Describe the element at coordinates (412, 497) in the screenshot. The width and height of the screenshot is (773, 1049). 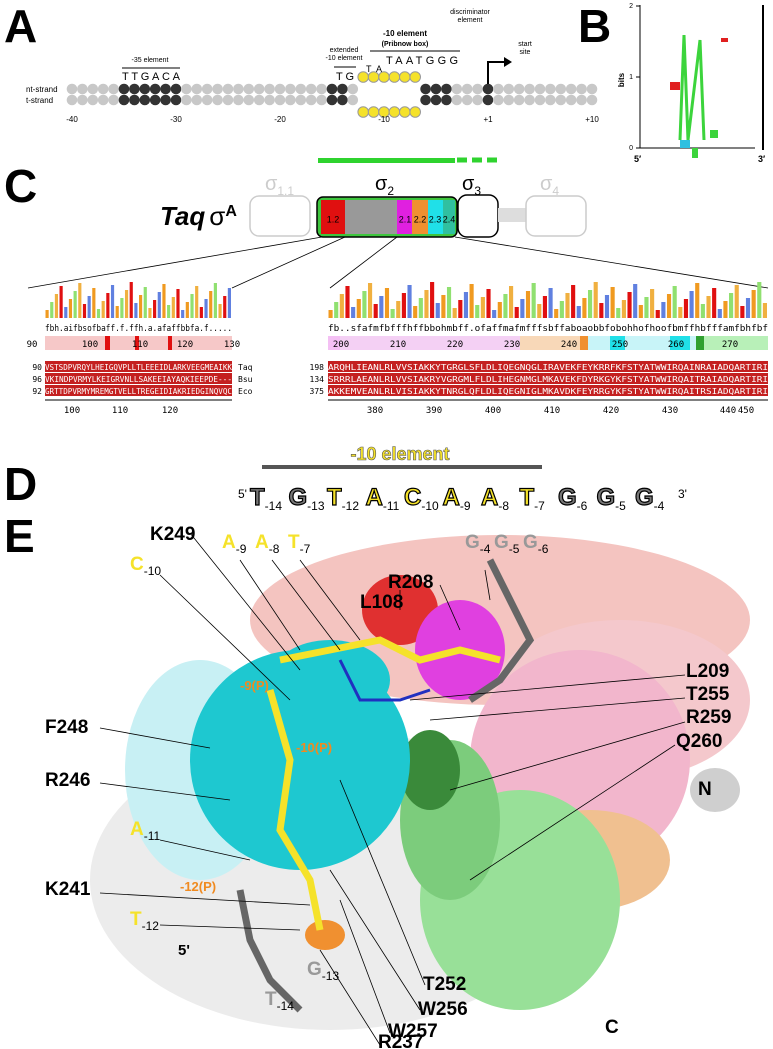
I see `label-base: C` at that location.